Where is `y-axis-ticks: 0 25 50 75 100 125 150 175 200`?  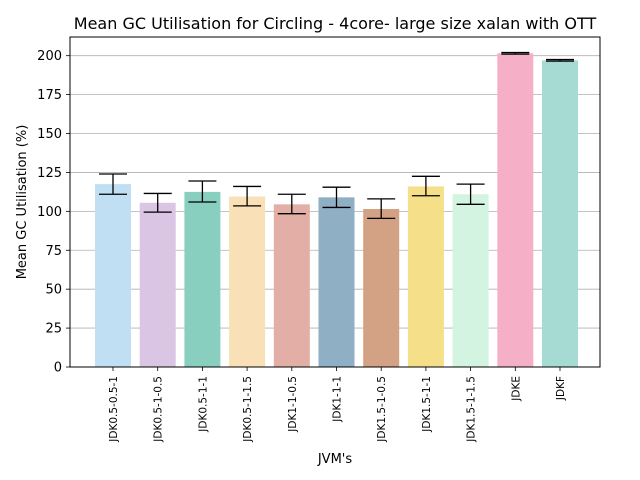
y-axis-ticks: 0 25 50 75 100 125 150 175 200 is located at coordinates (53, 212).